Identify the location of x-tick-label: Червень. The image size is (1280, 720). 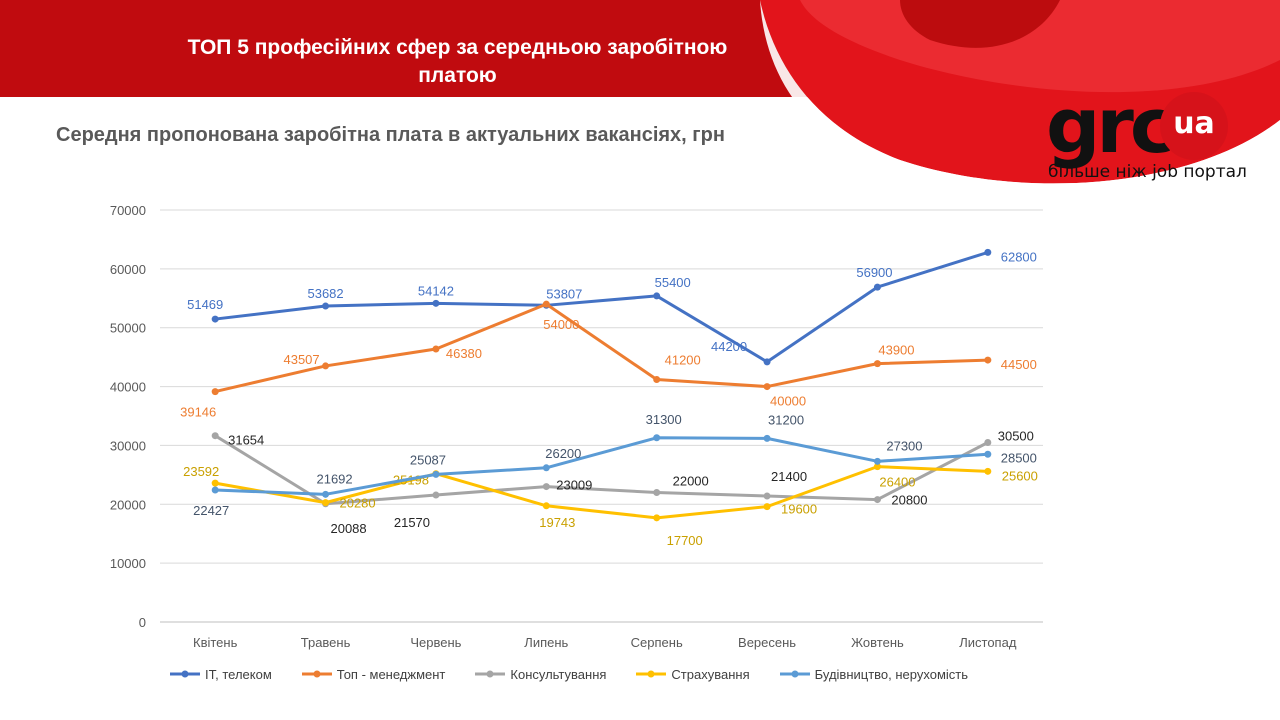
(435, 642).